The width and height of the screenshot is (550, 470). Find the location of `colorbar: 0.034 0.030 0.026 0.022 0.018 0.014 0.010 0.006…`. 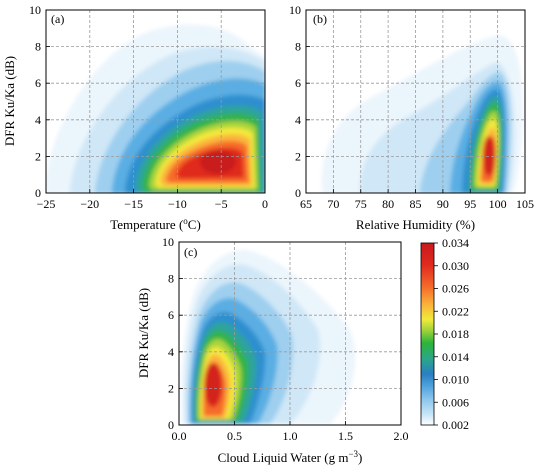

colorbar: 0.034 0.030 0.026 0.022 0.018 0.014 0.010 0.006… is located at coordinates (444, 334).